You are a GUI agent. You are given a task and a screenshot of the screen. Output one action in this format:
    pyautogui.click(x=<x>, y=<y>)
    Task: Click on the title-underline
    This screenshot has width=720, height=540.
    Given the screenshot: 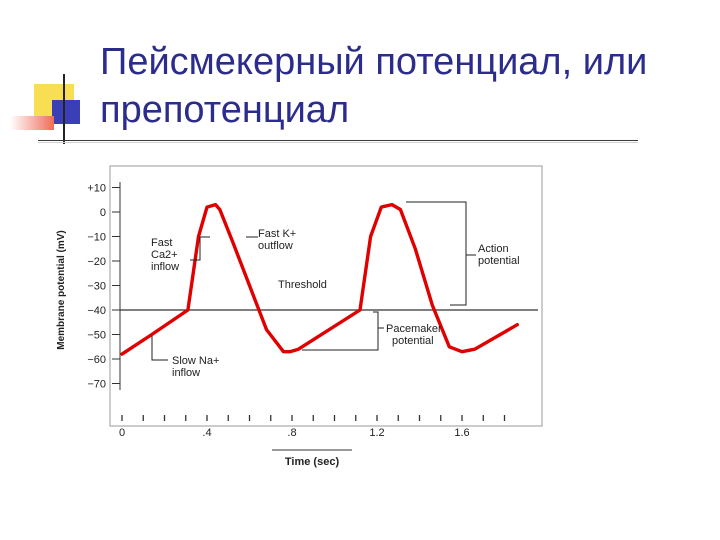 What is the action you would take?
    pyautogui.click(x=338, y=140)
    